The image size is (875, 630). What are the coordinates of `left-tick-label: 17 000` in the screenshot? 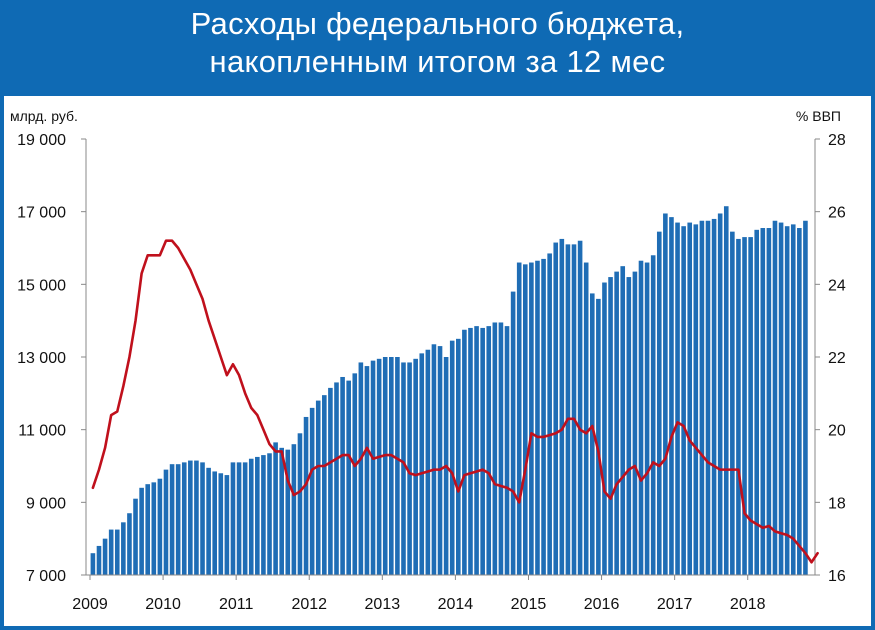 It's located at (41, 213).